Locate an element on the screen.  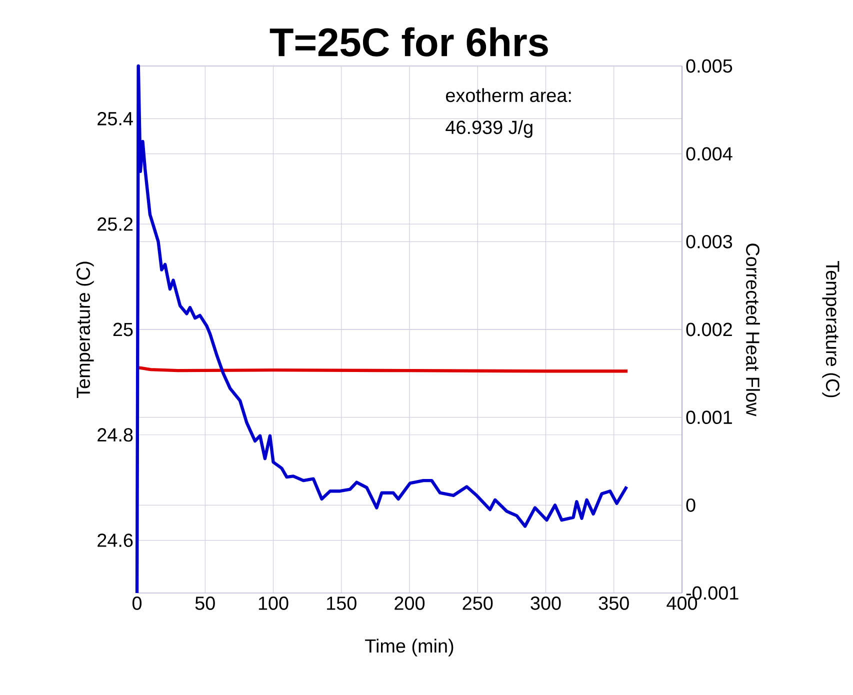
y-tick-label: 24.6 is located at coordinates (115, 540).